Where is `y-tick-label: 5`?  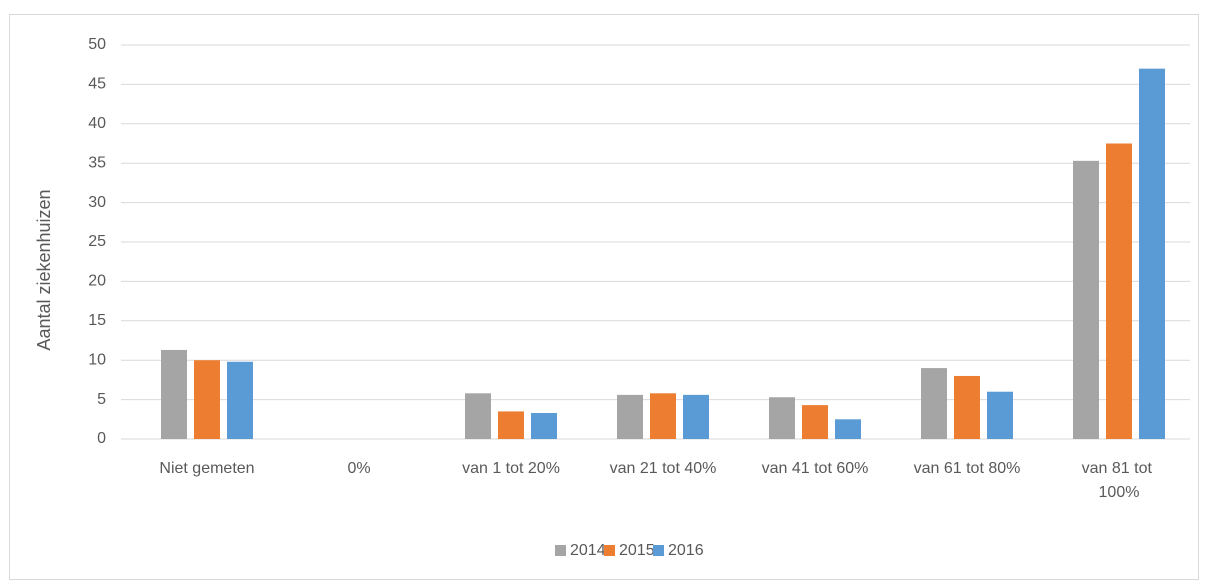
y-tick-label: 5 is located at coordinates (101, 399).